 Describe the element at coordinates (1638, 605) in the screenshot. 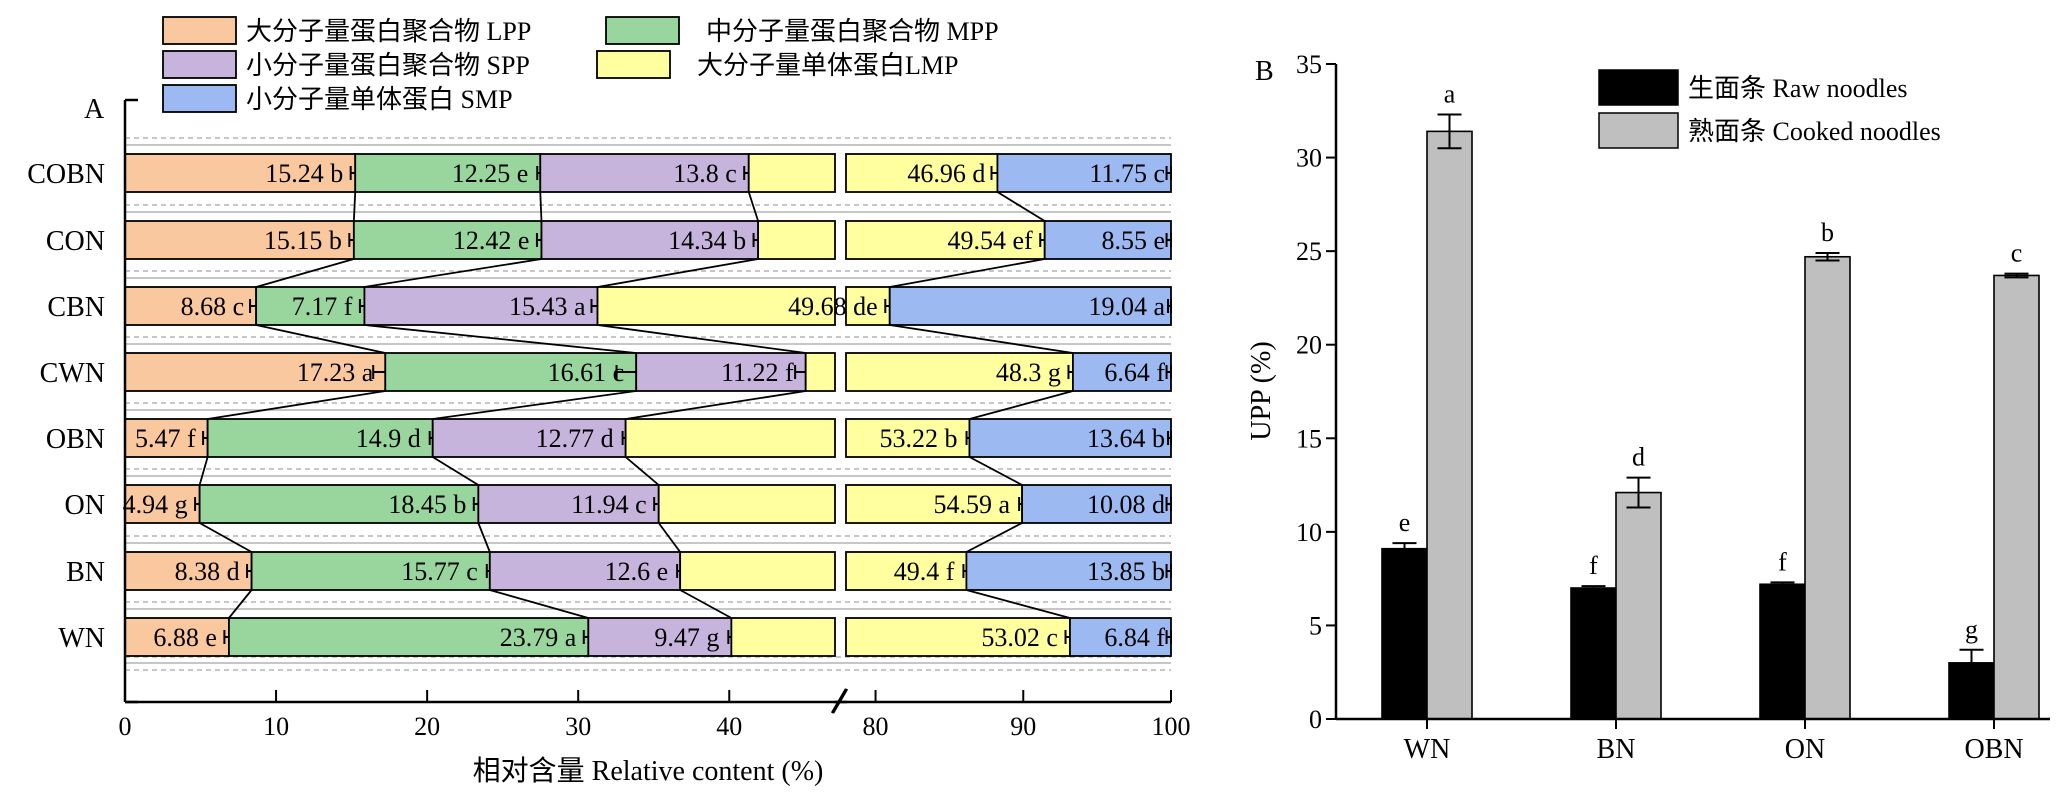

I see `bar-BN-cooked` at that location.